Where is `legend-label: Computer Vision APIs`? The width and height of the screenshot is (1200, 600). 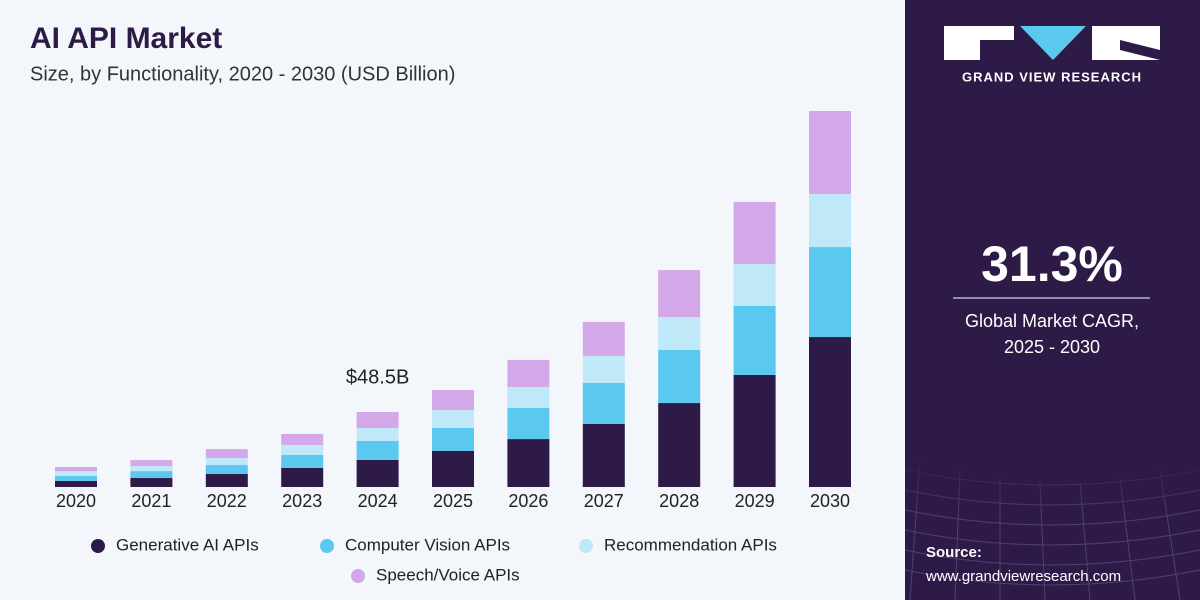
legend-label: Computer Vision APIs is located at coordinates (427, 544).